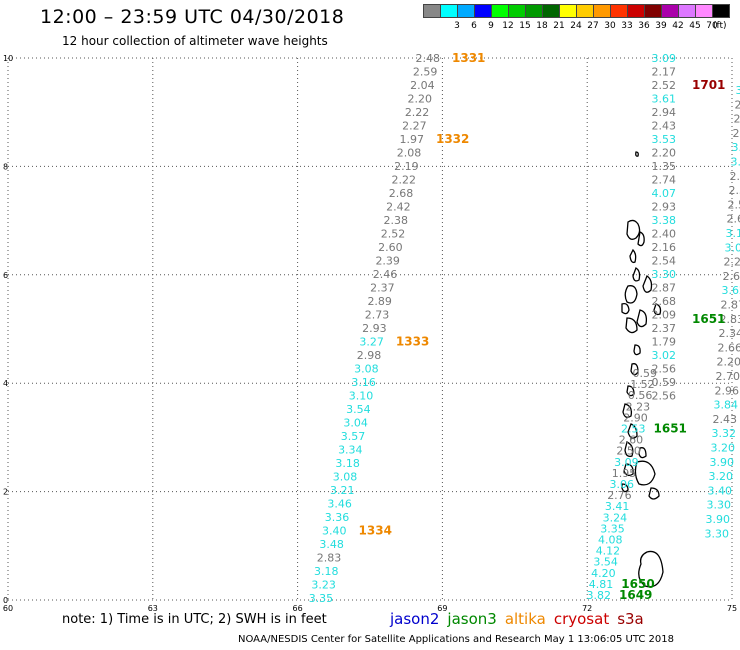 This screenshot has width=740, height=650. What do you see at coordinates (417, 112) in the screenshot?
I see `wave-height-value: 2.22` at bounding box center [417, 112].